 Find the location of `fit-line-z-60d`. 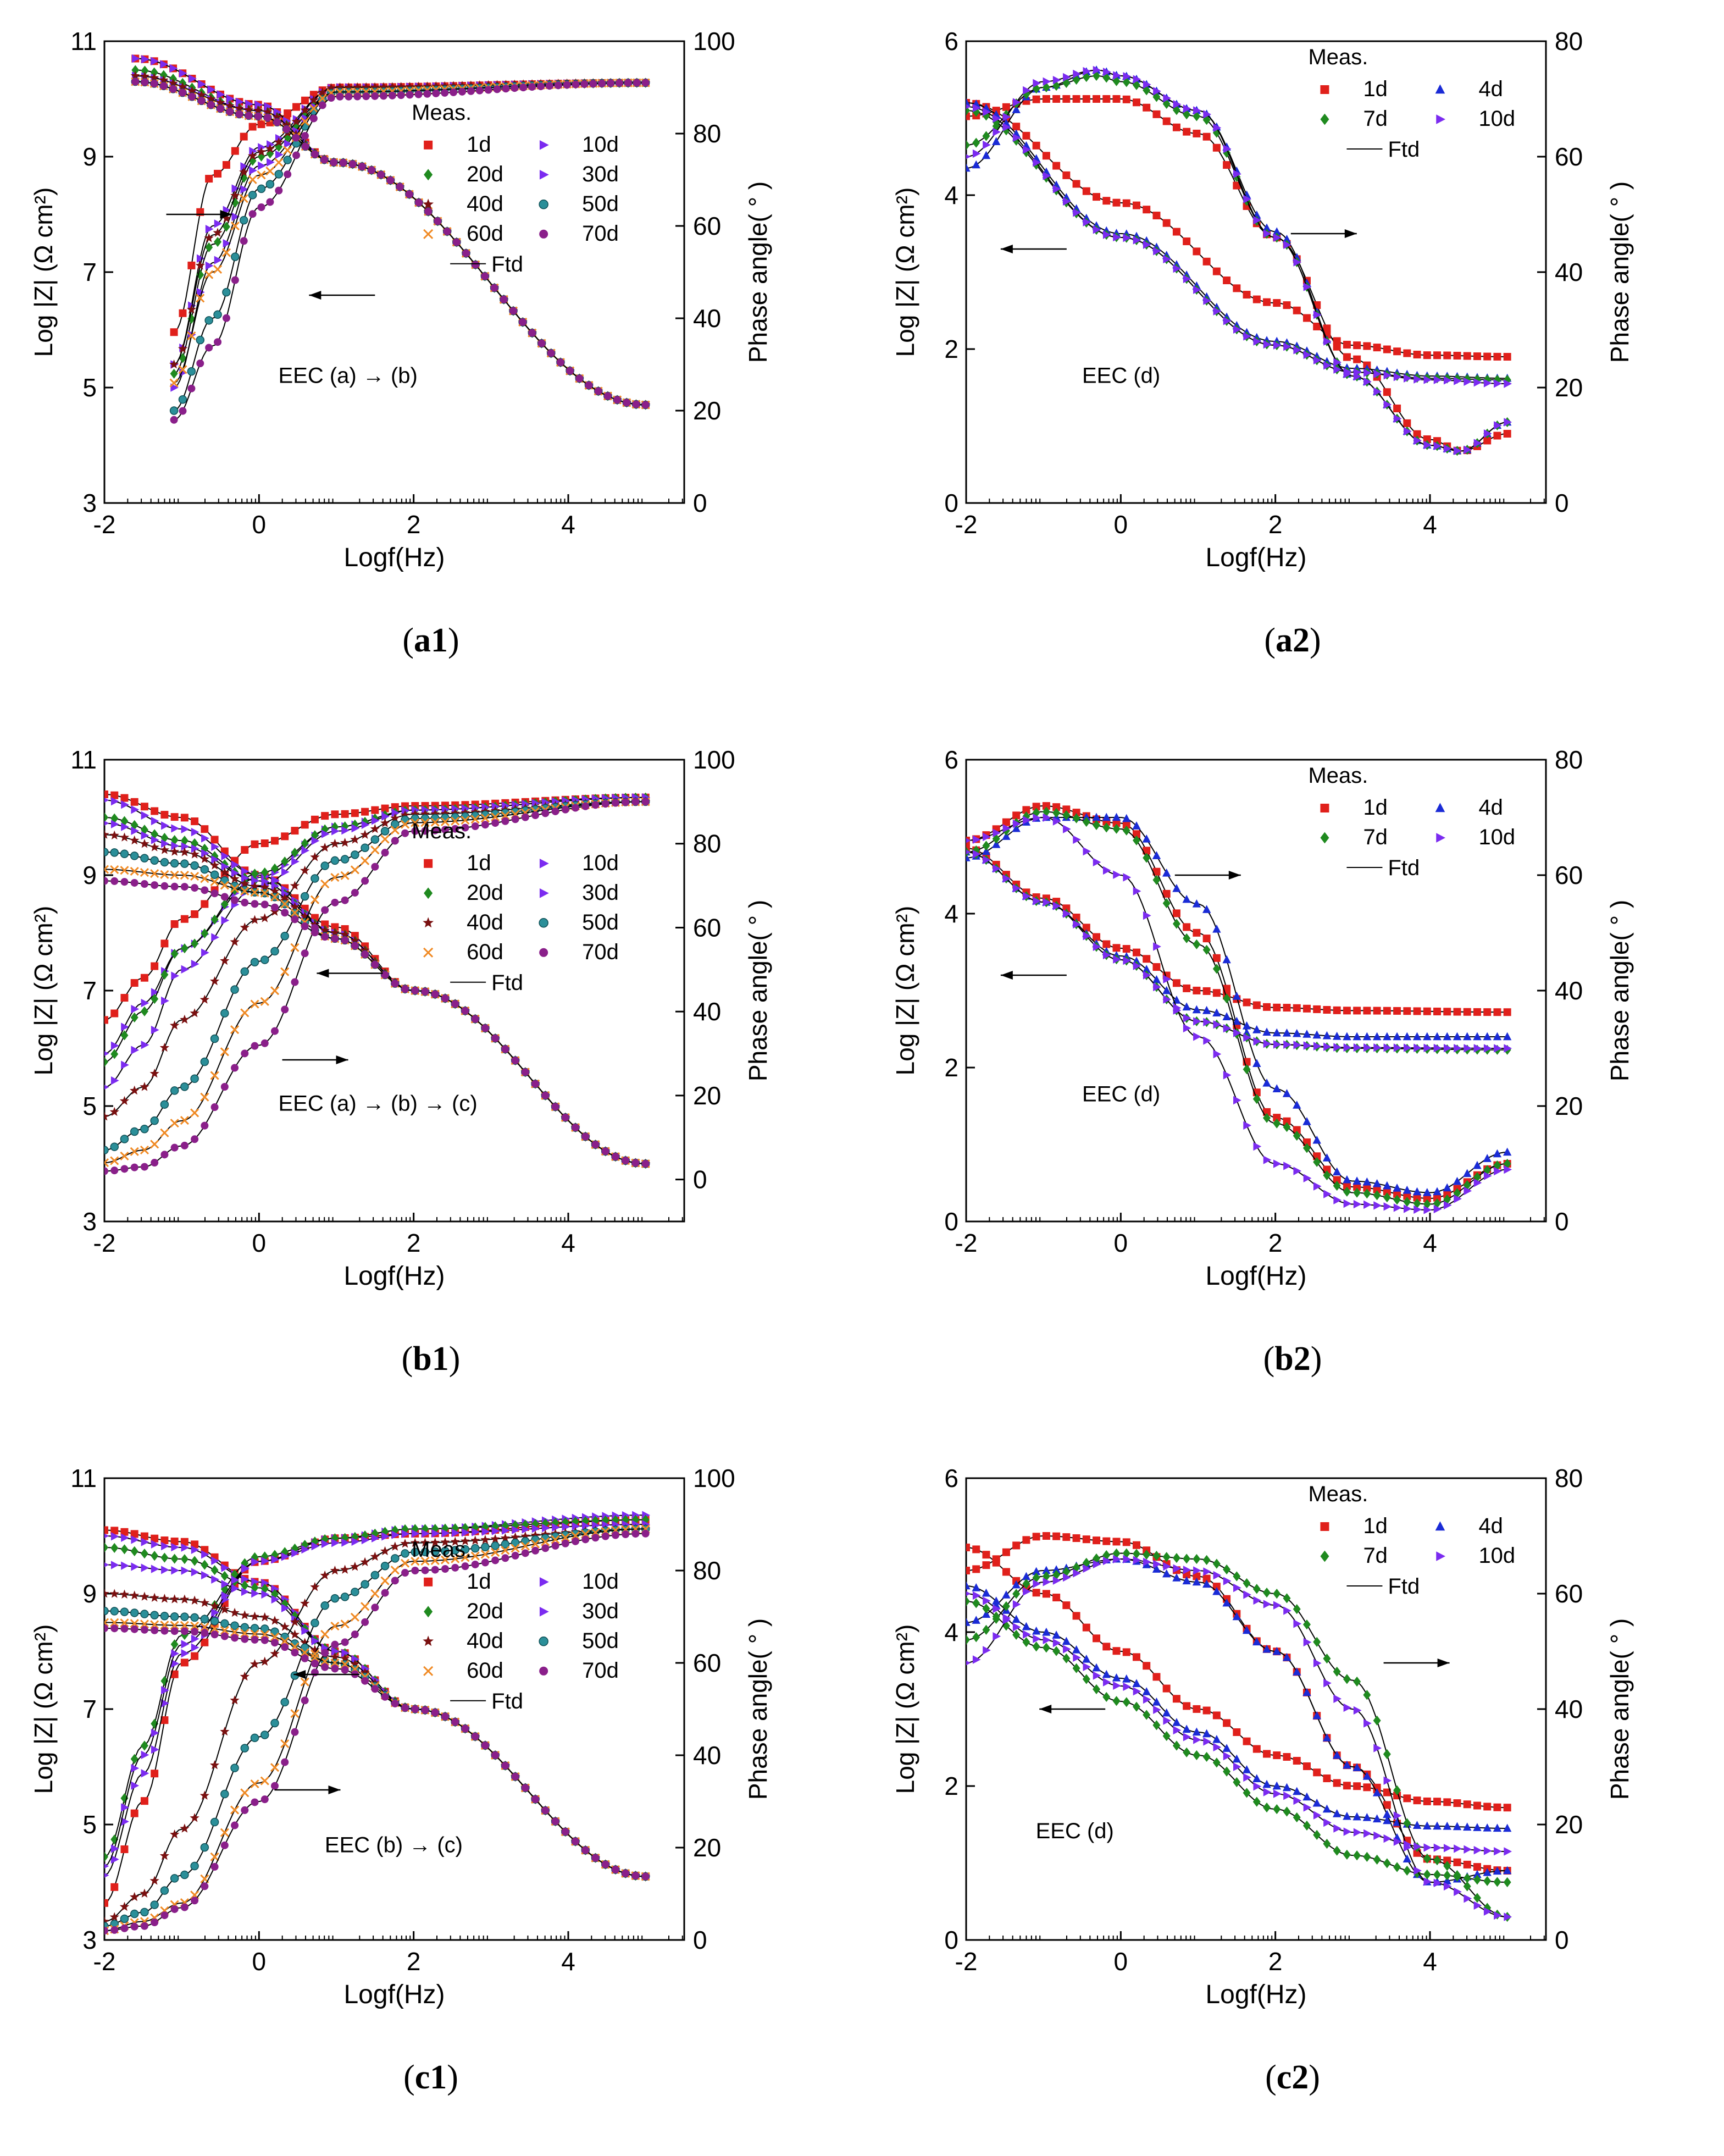

fit-line-z-60d is located at coordinates (390, 243).